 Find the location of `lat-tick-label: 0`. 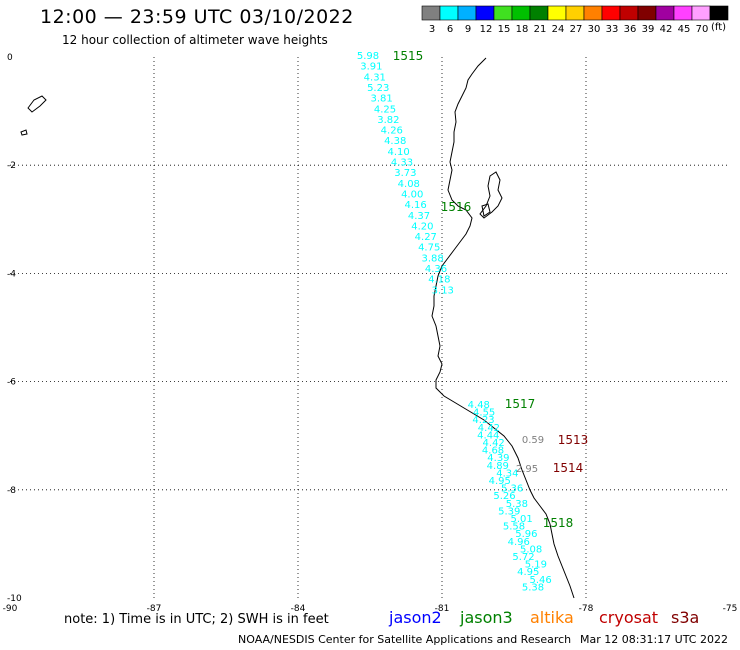

lat-tick-label: 0 is located at coordinates (10, 58).